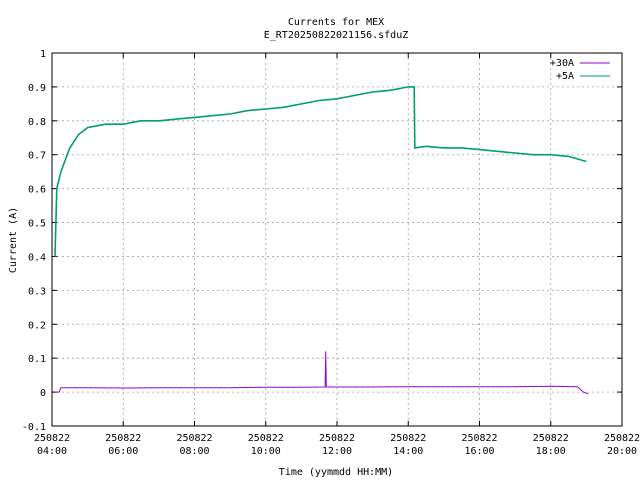 This screenshot has height=480, width=640. Describe the element at coordinates (551, 451) in the screenshot. I see `x-tick-time-label: 18:00` at that location.